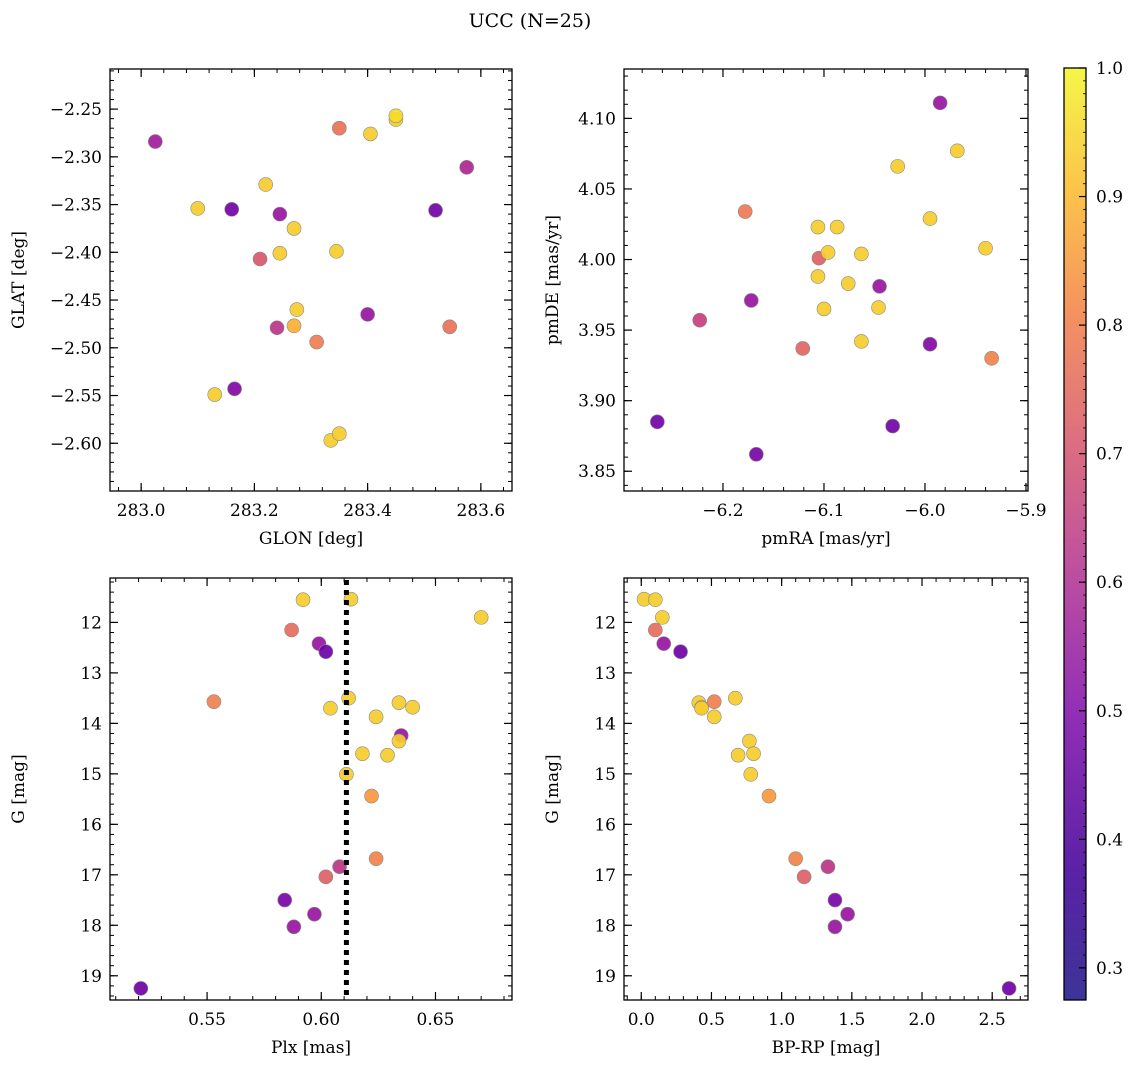  I want to click on figure-title: UCC (N=25), so click(530, 21).